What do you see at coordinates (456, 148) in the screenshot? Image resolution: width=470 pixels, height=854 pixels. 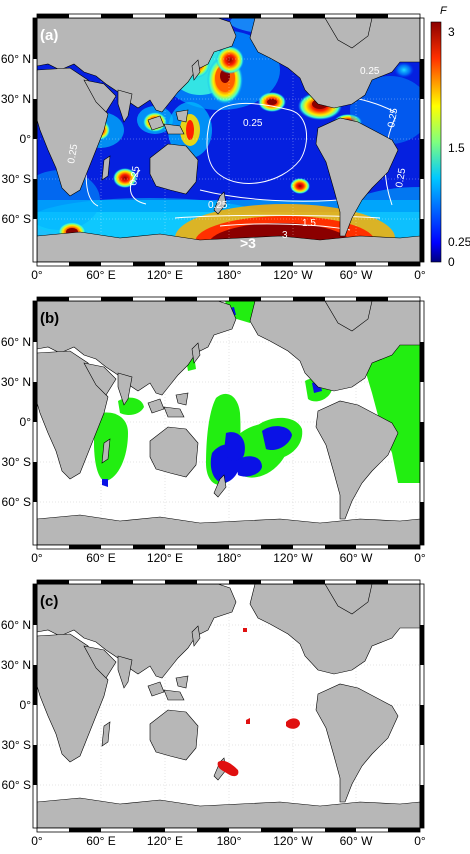 I see `colorbar-tick: 1.5` at bounding box center [456, 148].